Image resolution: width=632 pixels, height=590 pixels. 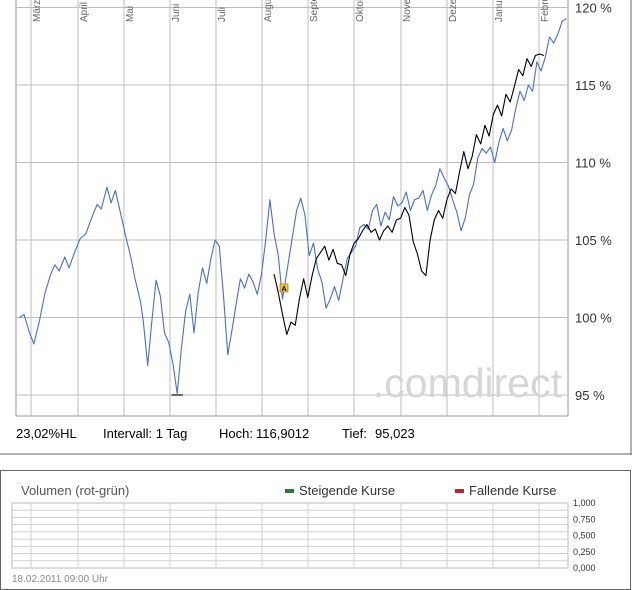 I want to click on x-tick-label: März, so click(x=37, y=11).